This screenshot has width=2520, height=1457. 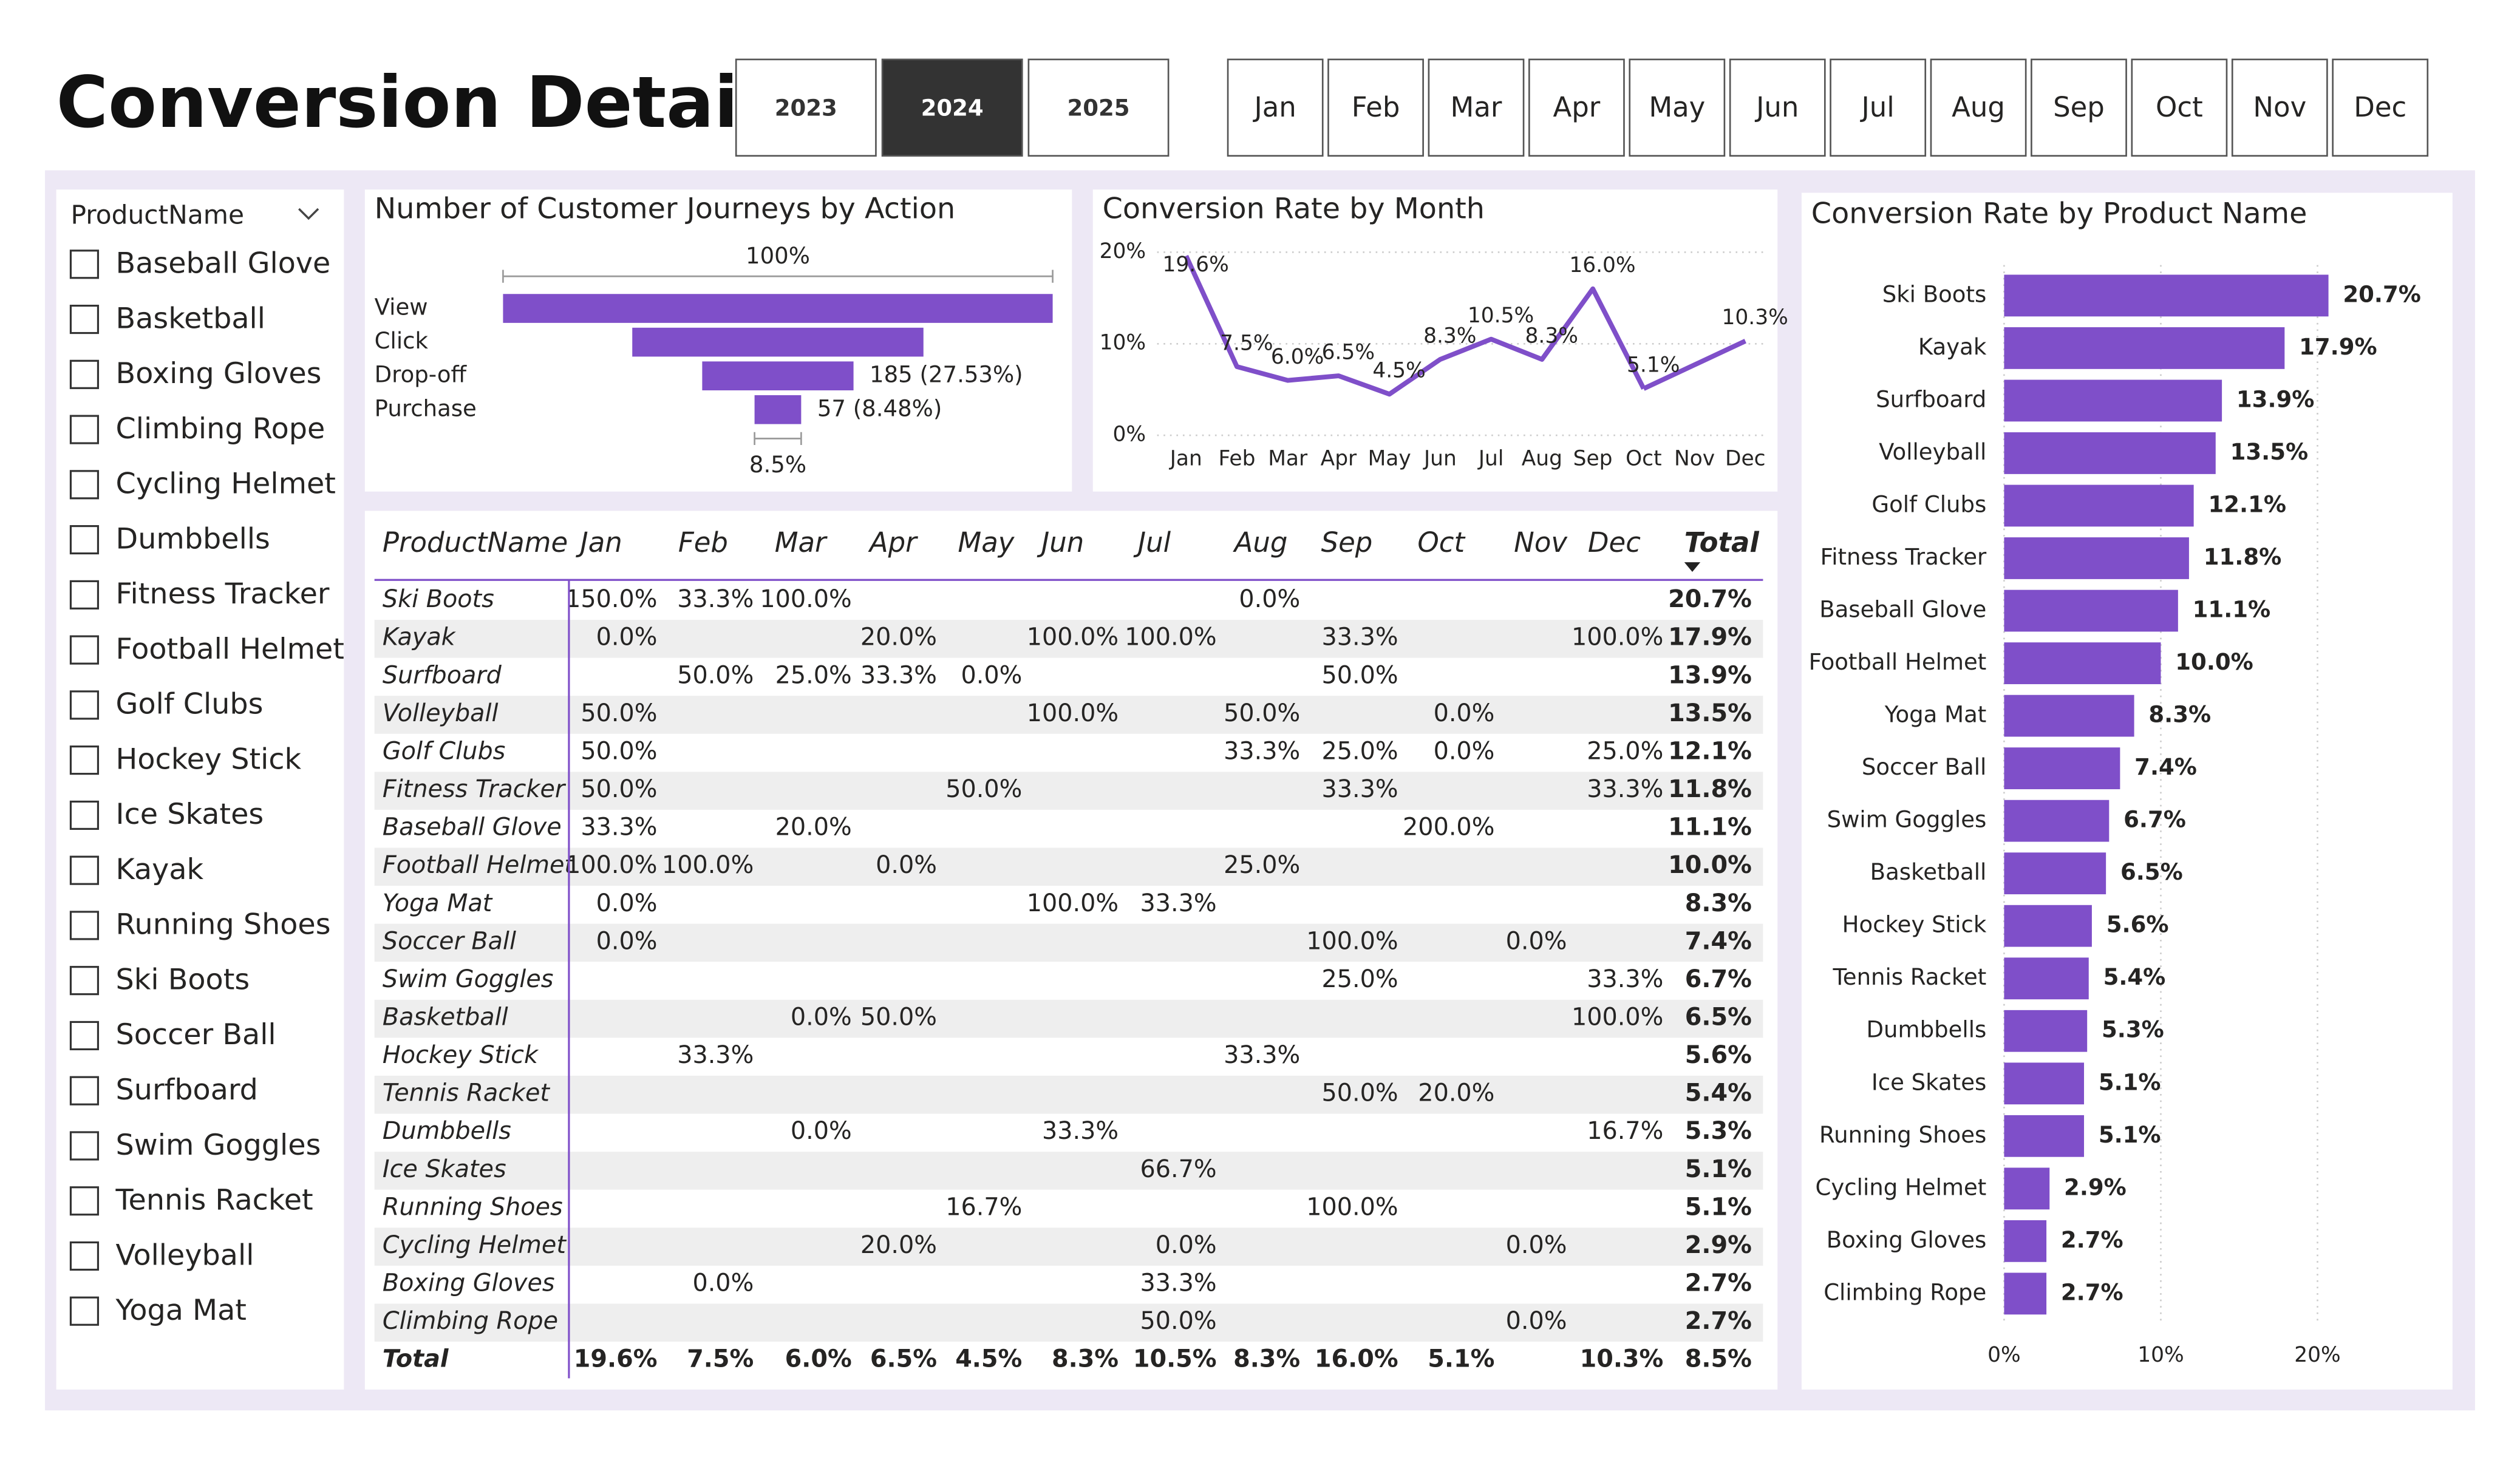 What do you see at coordinates (426, 408) in the screenshot?
I see `funnel-category: Purchase` at bounding box center [426, 408].